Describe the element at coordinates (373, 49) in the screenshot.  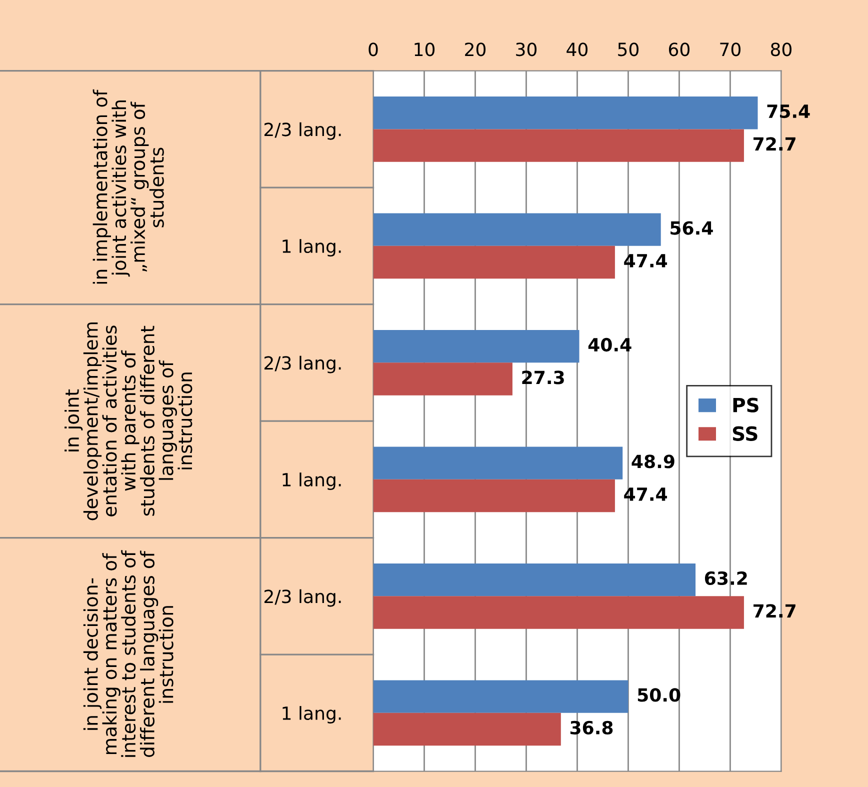
I see `x-tick-label: 0` at that location.